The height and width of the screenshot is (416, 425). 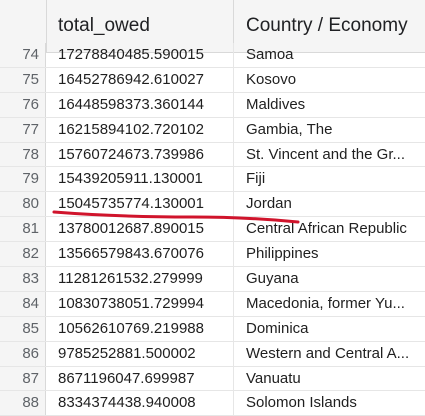 I want to click on row-index: 79, so click(x=23, y=179).